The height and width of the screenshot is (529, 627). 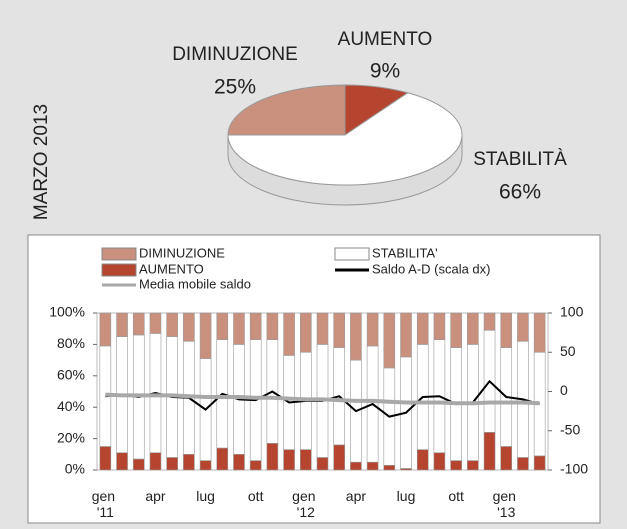 I want to click on legend-label: Saldo A-D (scala dx), so click(x=431, y=268).